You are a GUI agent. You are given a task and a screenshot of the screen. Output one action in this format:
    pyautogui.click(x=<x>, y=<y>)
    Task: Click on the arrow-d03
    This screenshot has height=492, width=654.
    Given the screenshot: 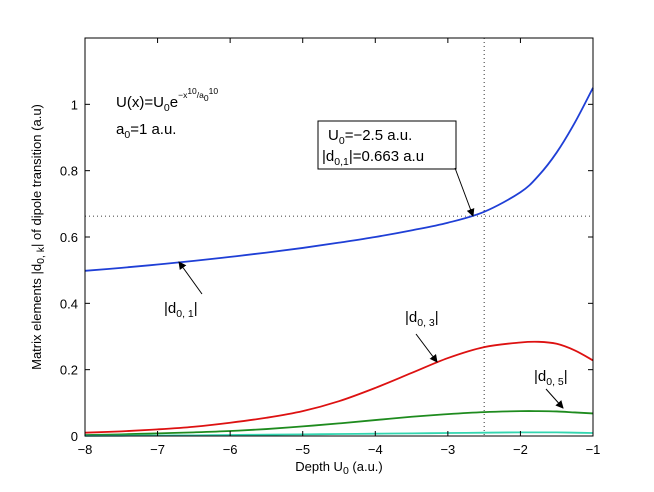 What is the action you would take?
    pyautogui.click(x=426, y=348)
    